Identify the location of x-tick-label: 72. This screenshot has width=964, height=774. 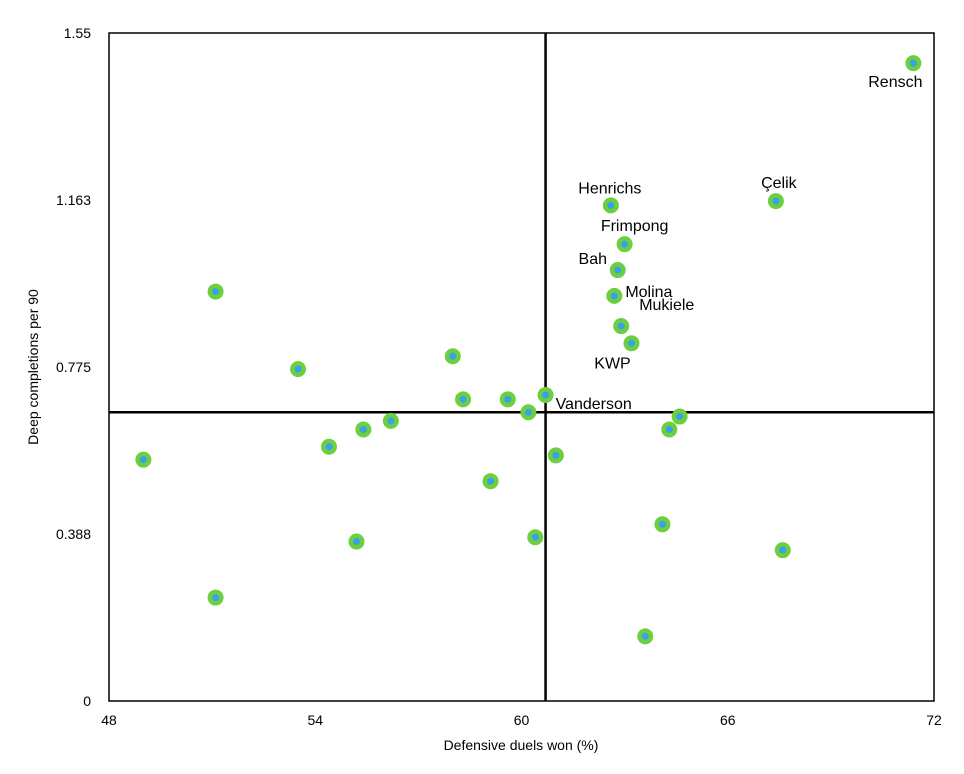
(934, 720).